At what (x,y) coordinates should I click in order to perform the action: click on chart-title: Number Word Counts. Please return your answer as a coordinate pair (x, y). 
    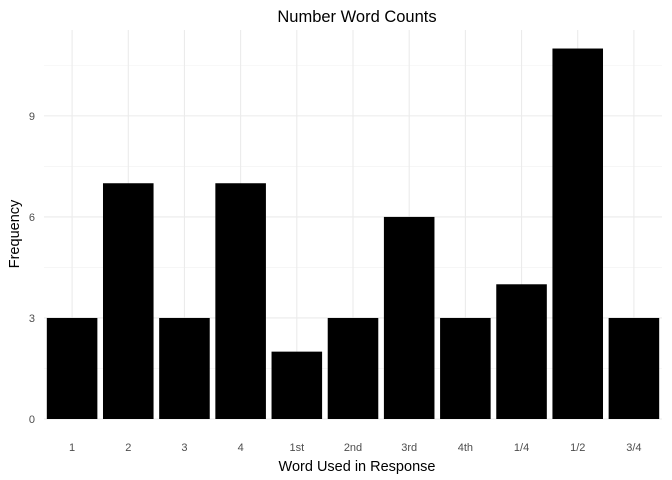
    Looking at the image, I should click on (356, 17).